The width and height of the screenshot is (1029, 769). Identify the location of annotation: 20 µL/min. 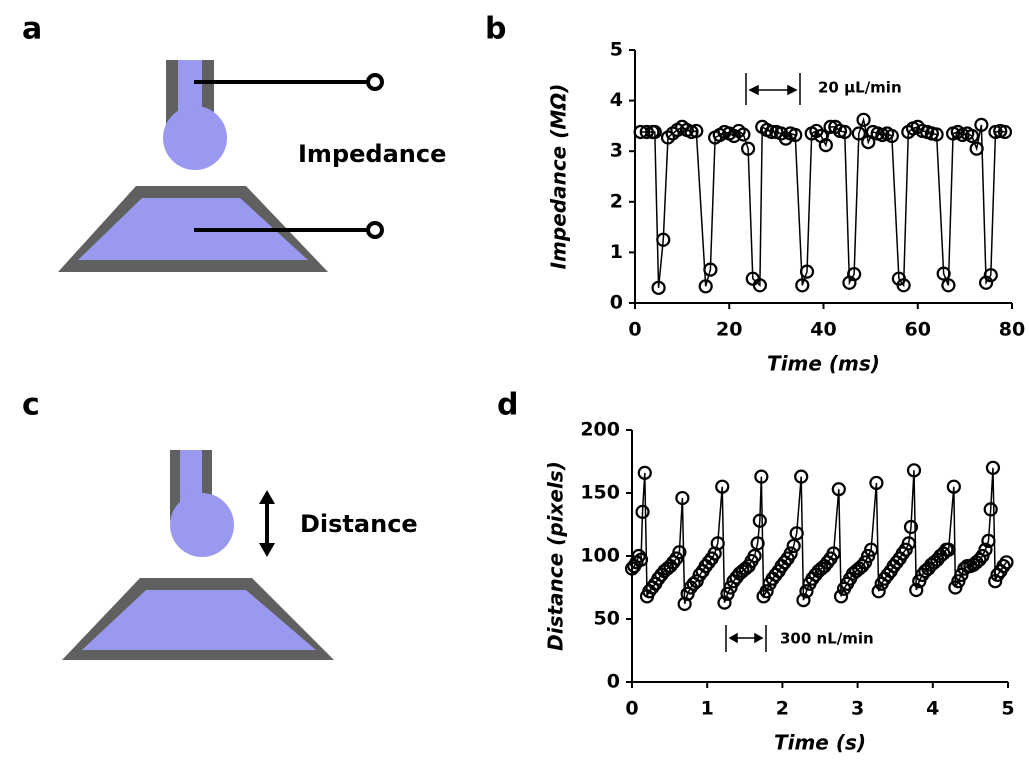
(860, 88).